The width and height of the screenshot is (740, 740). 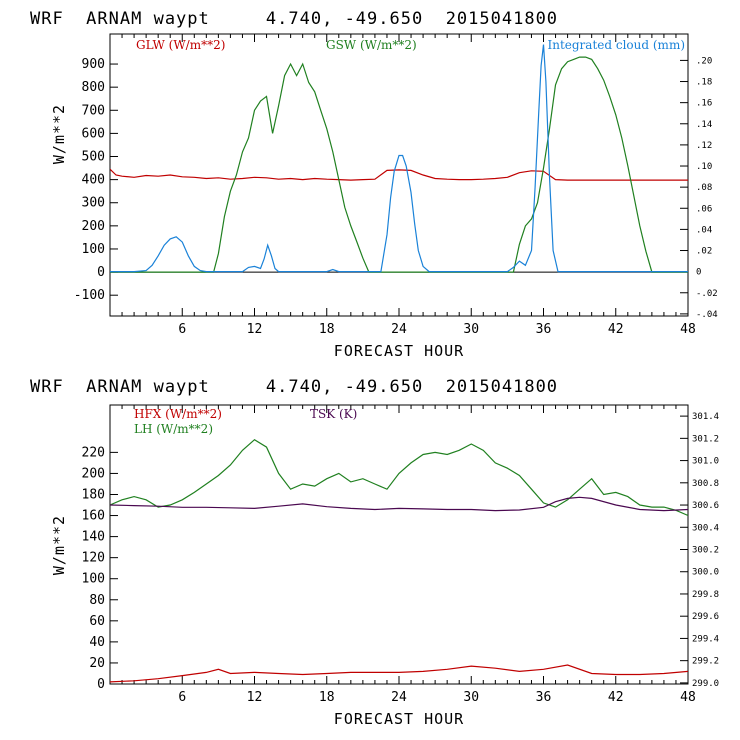 I want to click on y2-tick-label: 299.2, so click(x=705, y=662).